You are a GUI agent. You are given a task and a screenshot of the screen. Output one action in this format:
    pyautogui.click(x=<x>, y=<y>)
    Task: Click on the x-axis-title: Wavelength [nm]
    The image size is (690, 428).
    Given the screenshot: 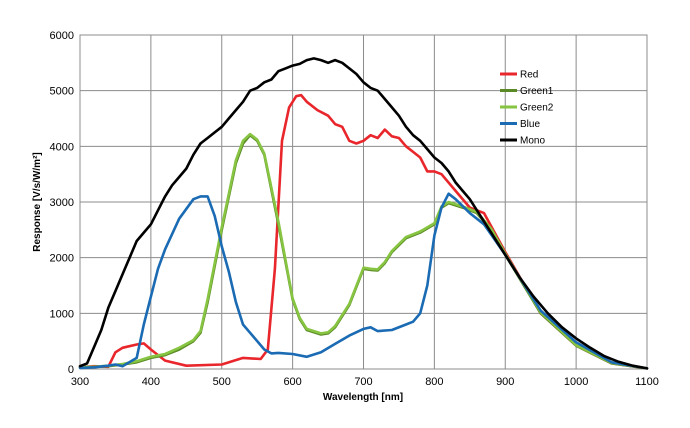 What is the action you would take?
    pyautogui.click(x=363, y=397)
    